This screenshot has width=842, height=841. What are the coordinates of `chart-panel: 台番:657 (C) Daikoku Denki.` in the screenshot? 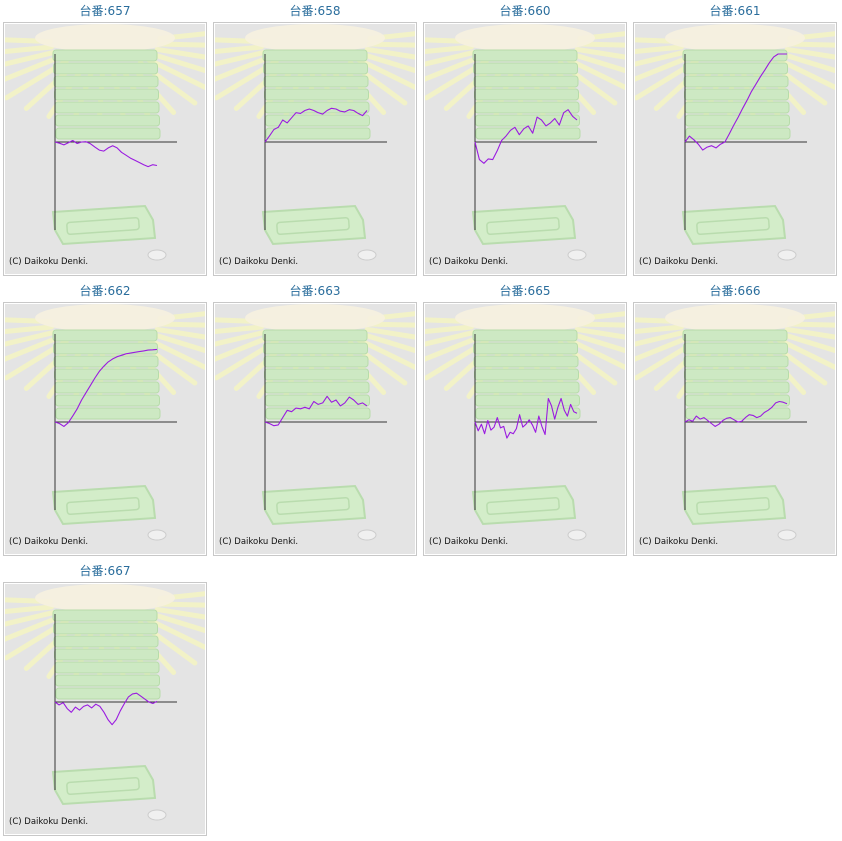 It's located at (105, 140).